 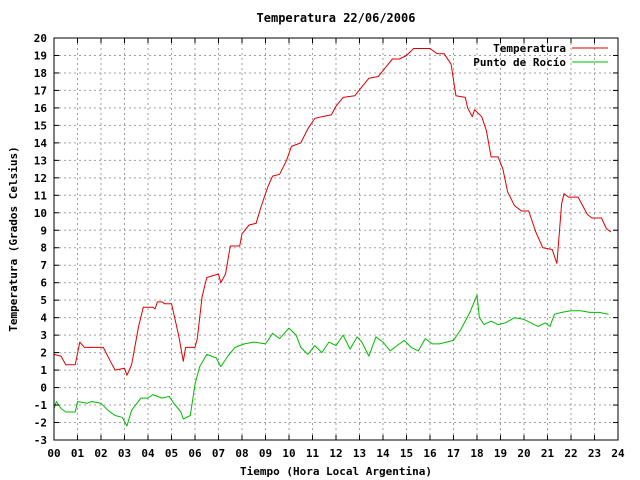 I want to click on x-tick-label: 21, so click(x=548, y=453).